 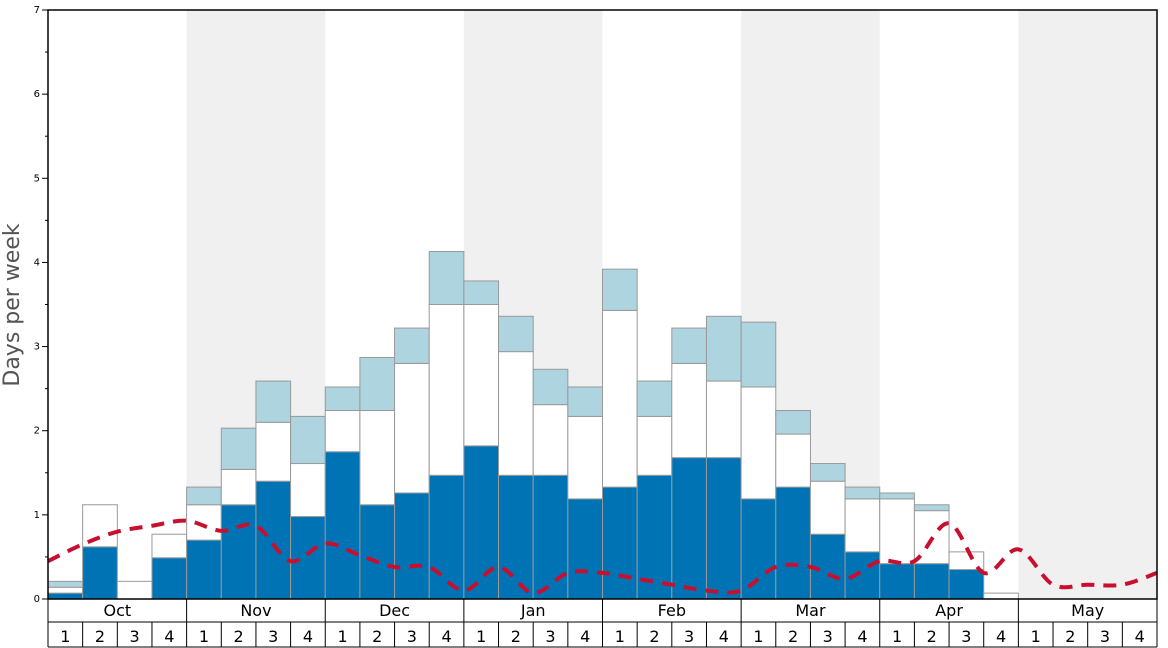 What do you see at coordinates (1087, 304) in the screenshot?
I see `month-band-may` at bounding box center [1087, 304].